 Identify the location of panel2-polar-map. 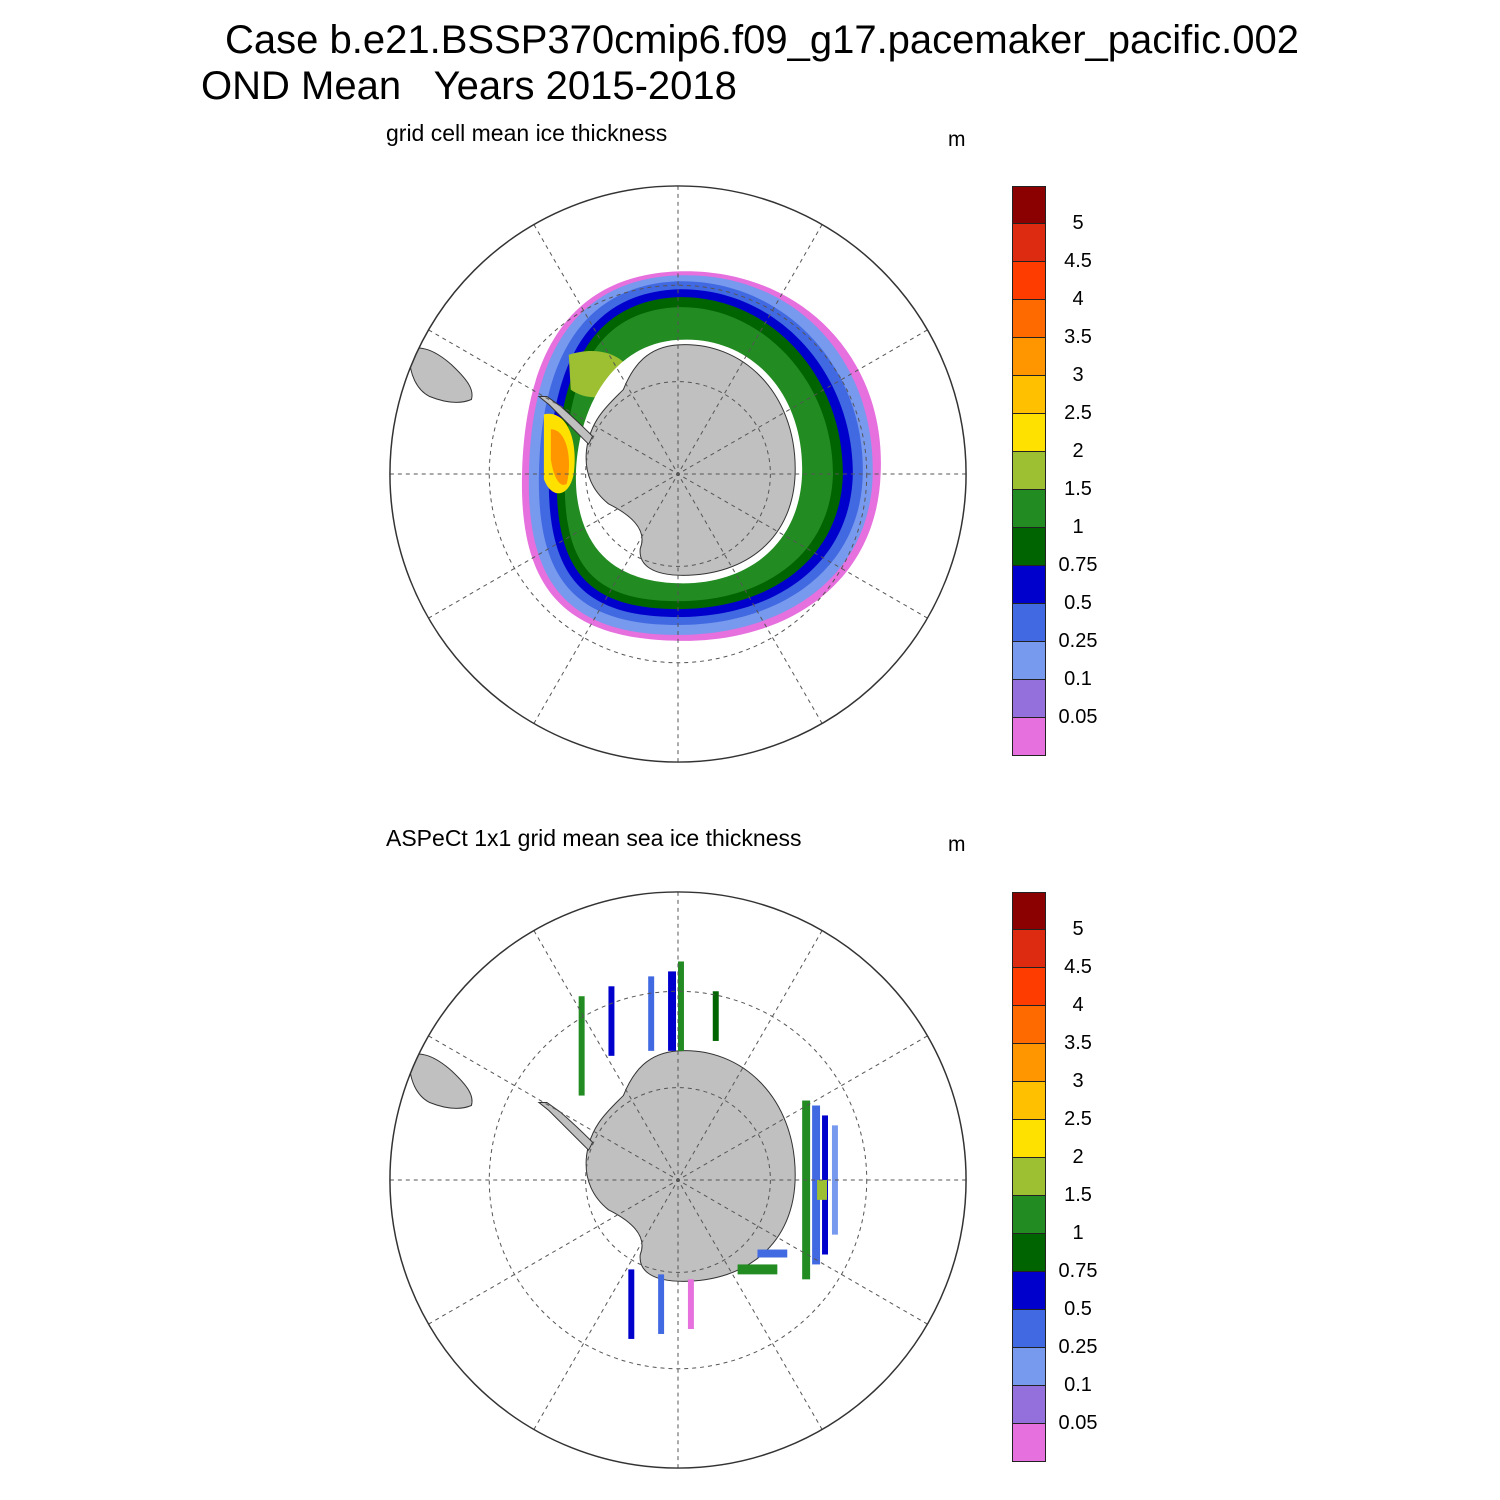
(678, 1180).